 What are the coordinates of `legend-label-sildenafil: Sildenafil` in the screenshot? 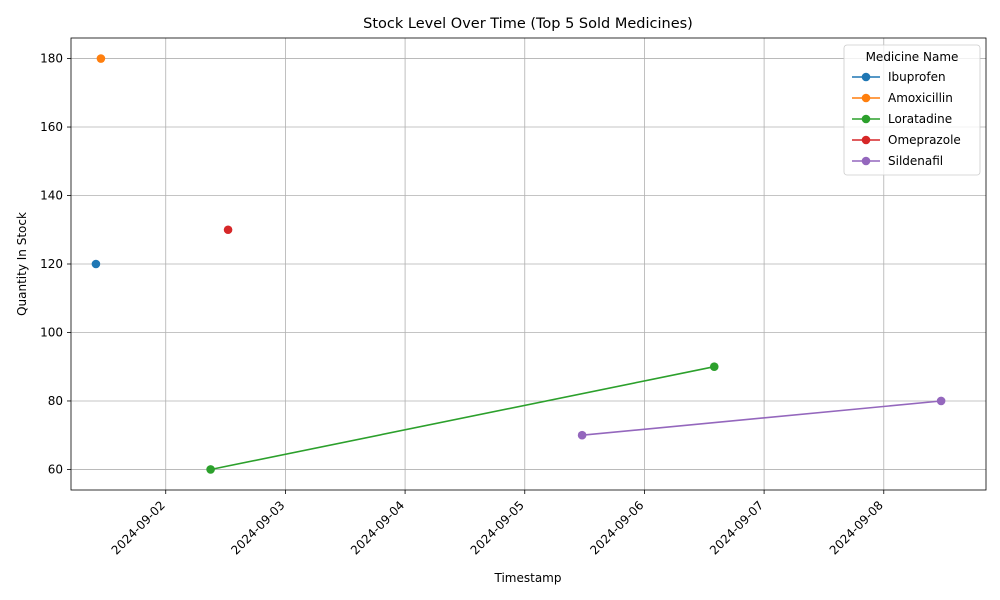 It's located at (915, 161).